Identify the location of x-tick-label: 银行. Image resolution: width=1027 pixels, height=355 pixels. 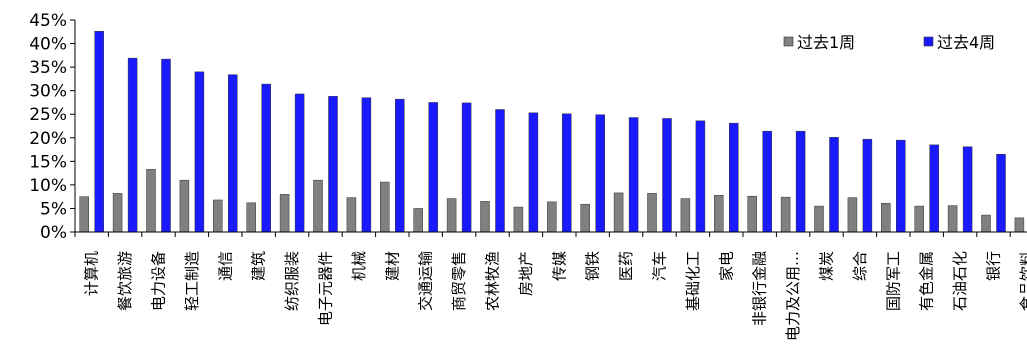
(994, 266).